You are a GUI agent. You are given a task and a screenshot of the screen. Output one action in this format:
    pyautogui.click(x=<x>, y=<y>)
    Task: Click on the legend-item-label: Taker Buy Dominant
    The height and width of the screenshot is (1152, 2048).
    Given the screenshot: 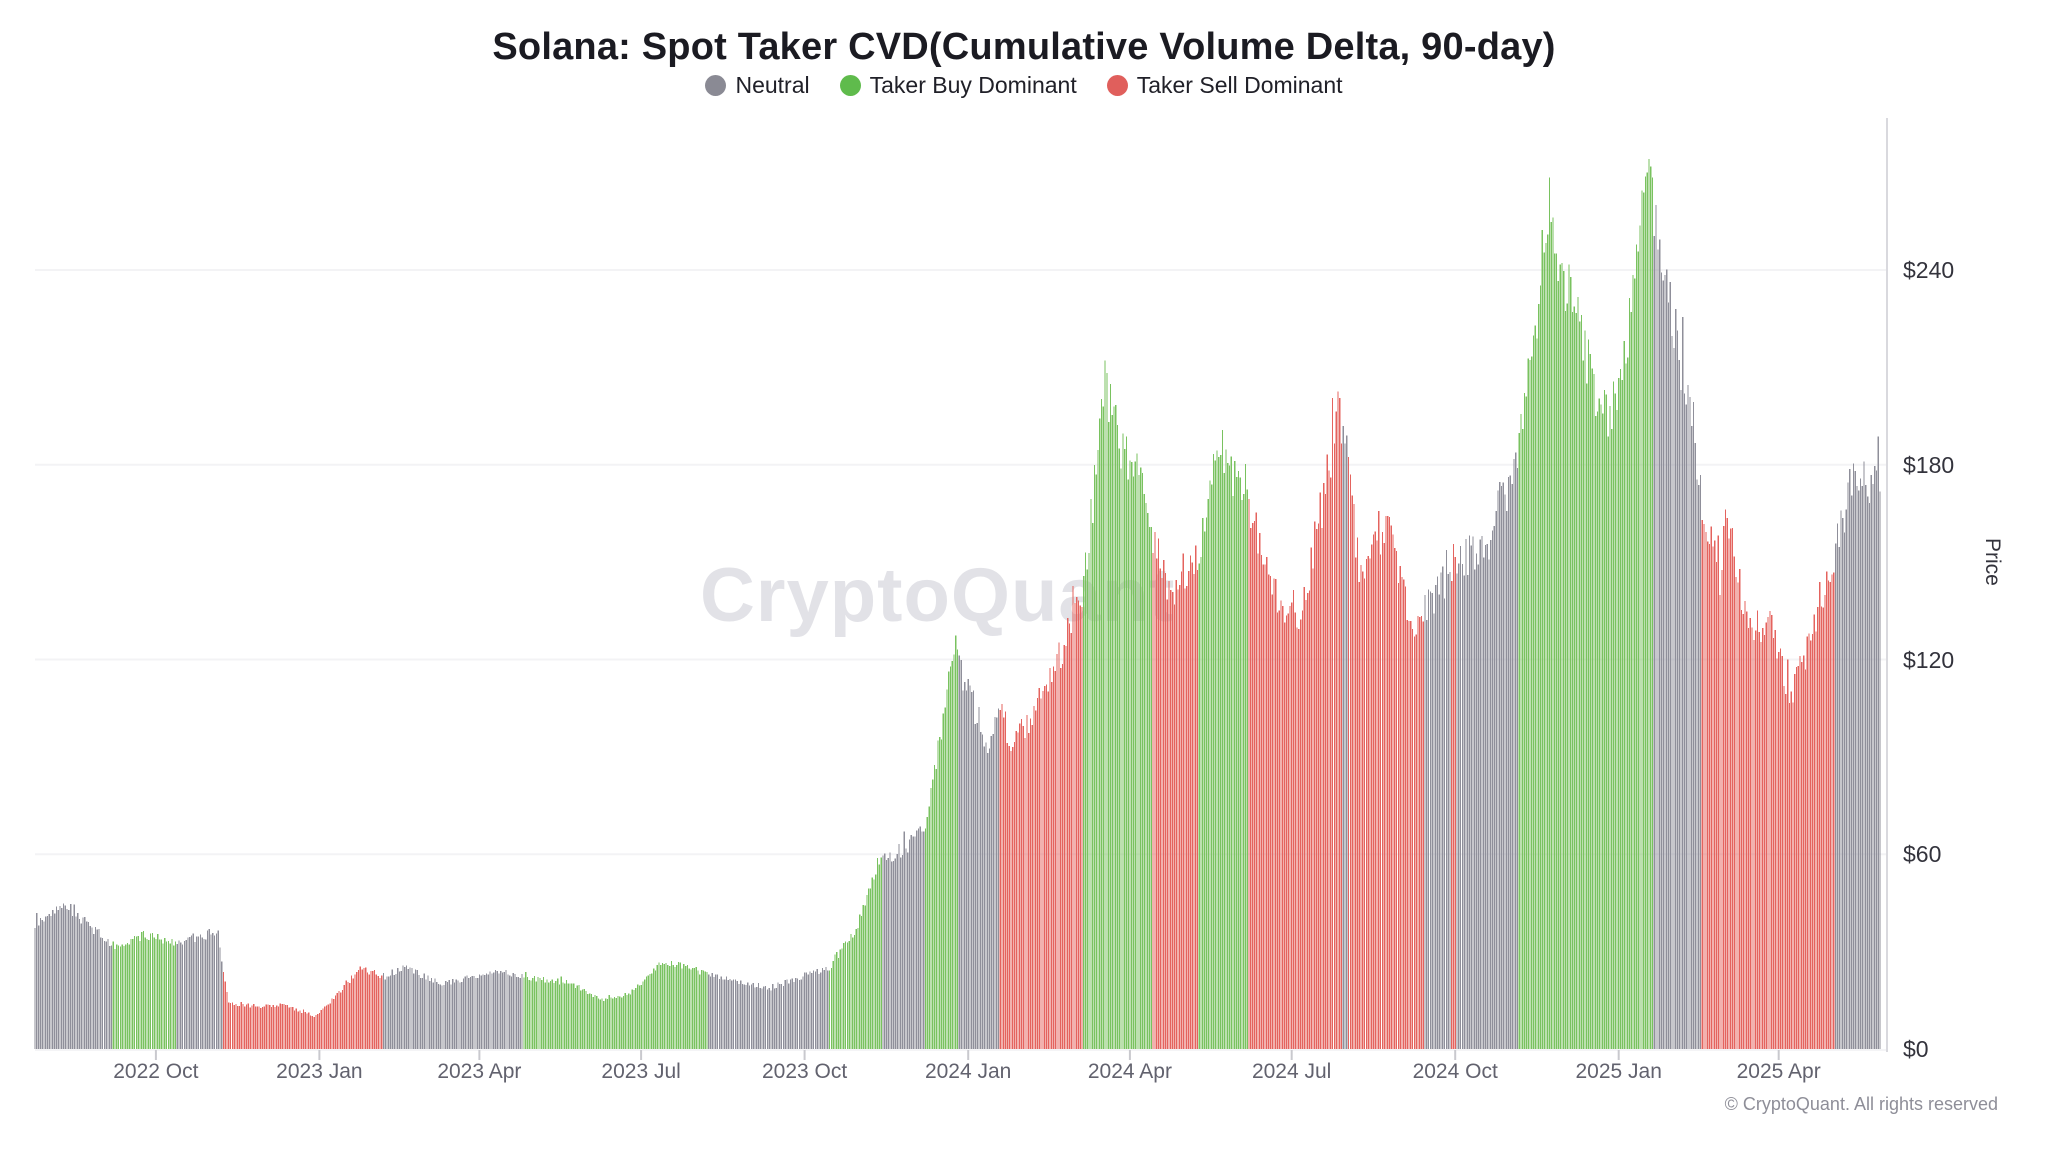 What is the action you would take?
    pyautogui.click(x=973, y=85)
    